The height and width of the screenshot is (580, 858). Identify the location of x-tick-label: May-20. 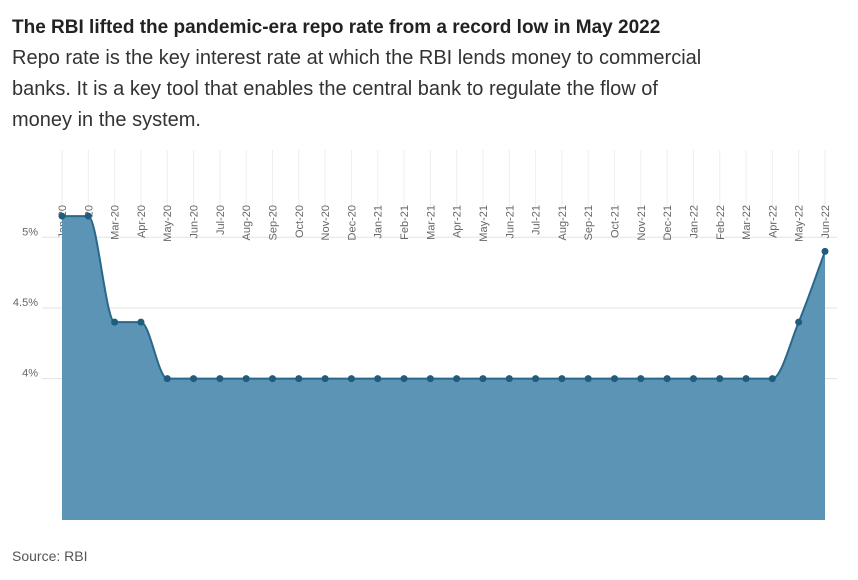
(168, 223).